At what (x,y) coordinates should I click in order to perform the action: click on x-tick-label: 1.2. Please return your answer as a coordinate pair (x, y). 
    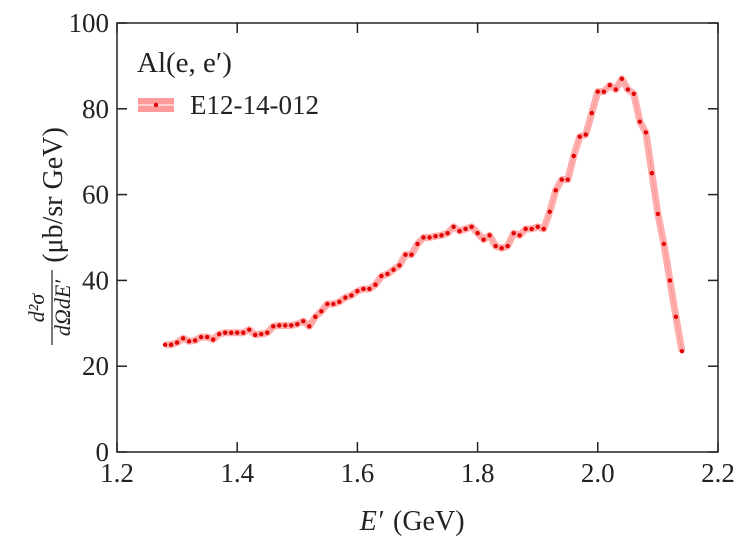
    Looking at the image, I should click on (117, 473).